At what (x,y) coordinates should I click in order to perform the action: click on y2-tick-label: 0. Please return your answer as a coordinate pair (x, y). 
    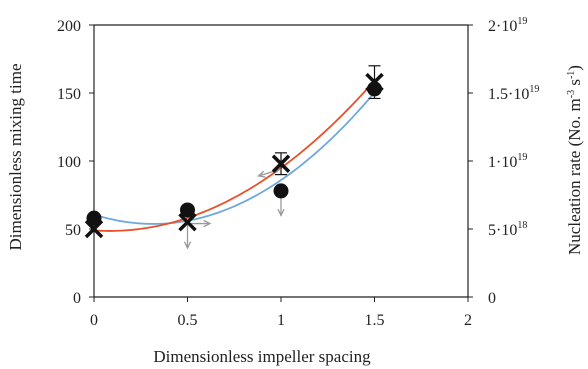
    Looking at the image, I should click on (492, 298).